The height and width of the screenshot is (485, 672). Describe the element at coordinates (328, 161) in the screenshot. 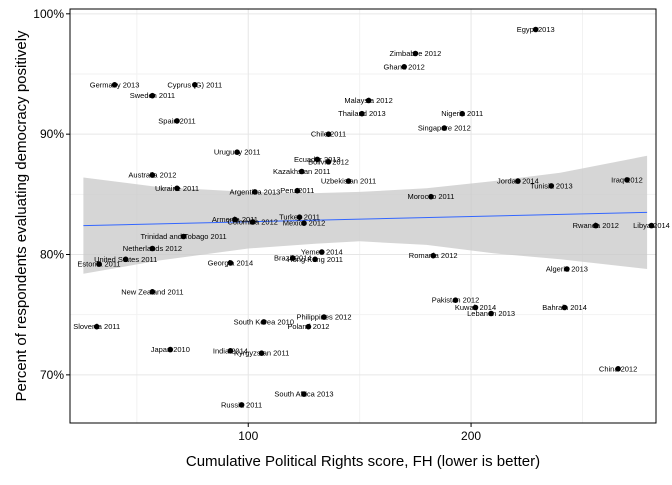

I see `point-label: Bolivia 2012` at that location.